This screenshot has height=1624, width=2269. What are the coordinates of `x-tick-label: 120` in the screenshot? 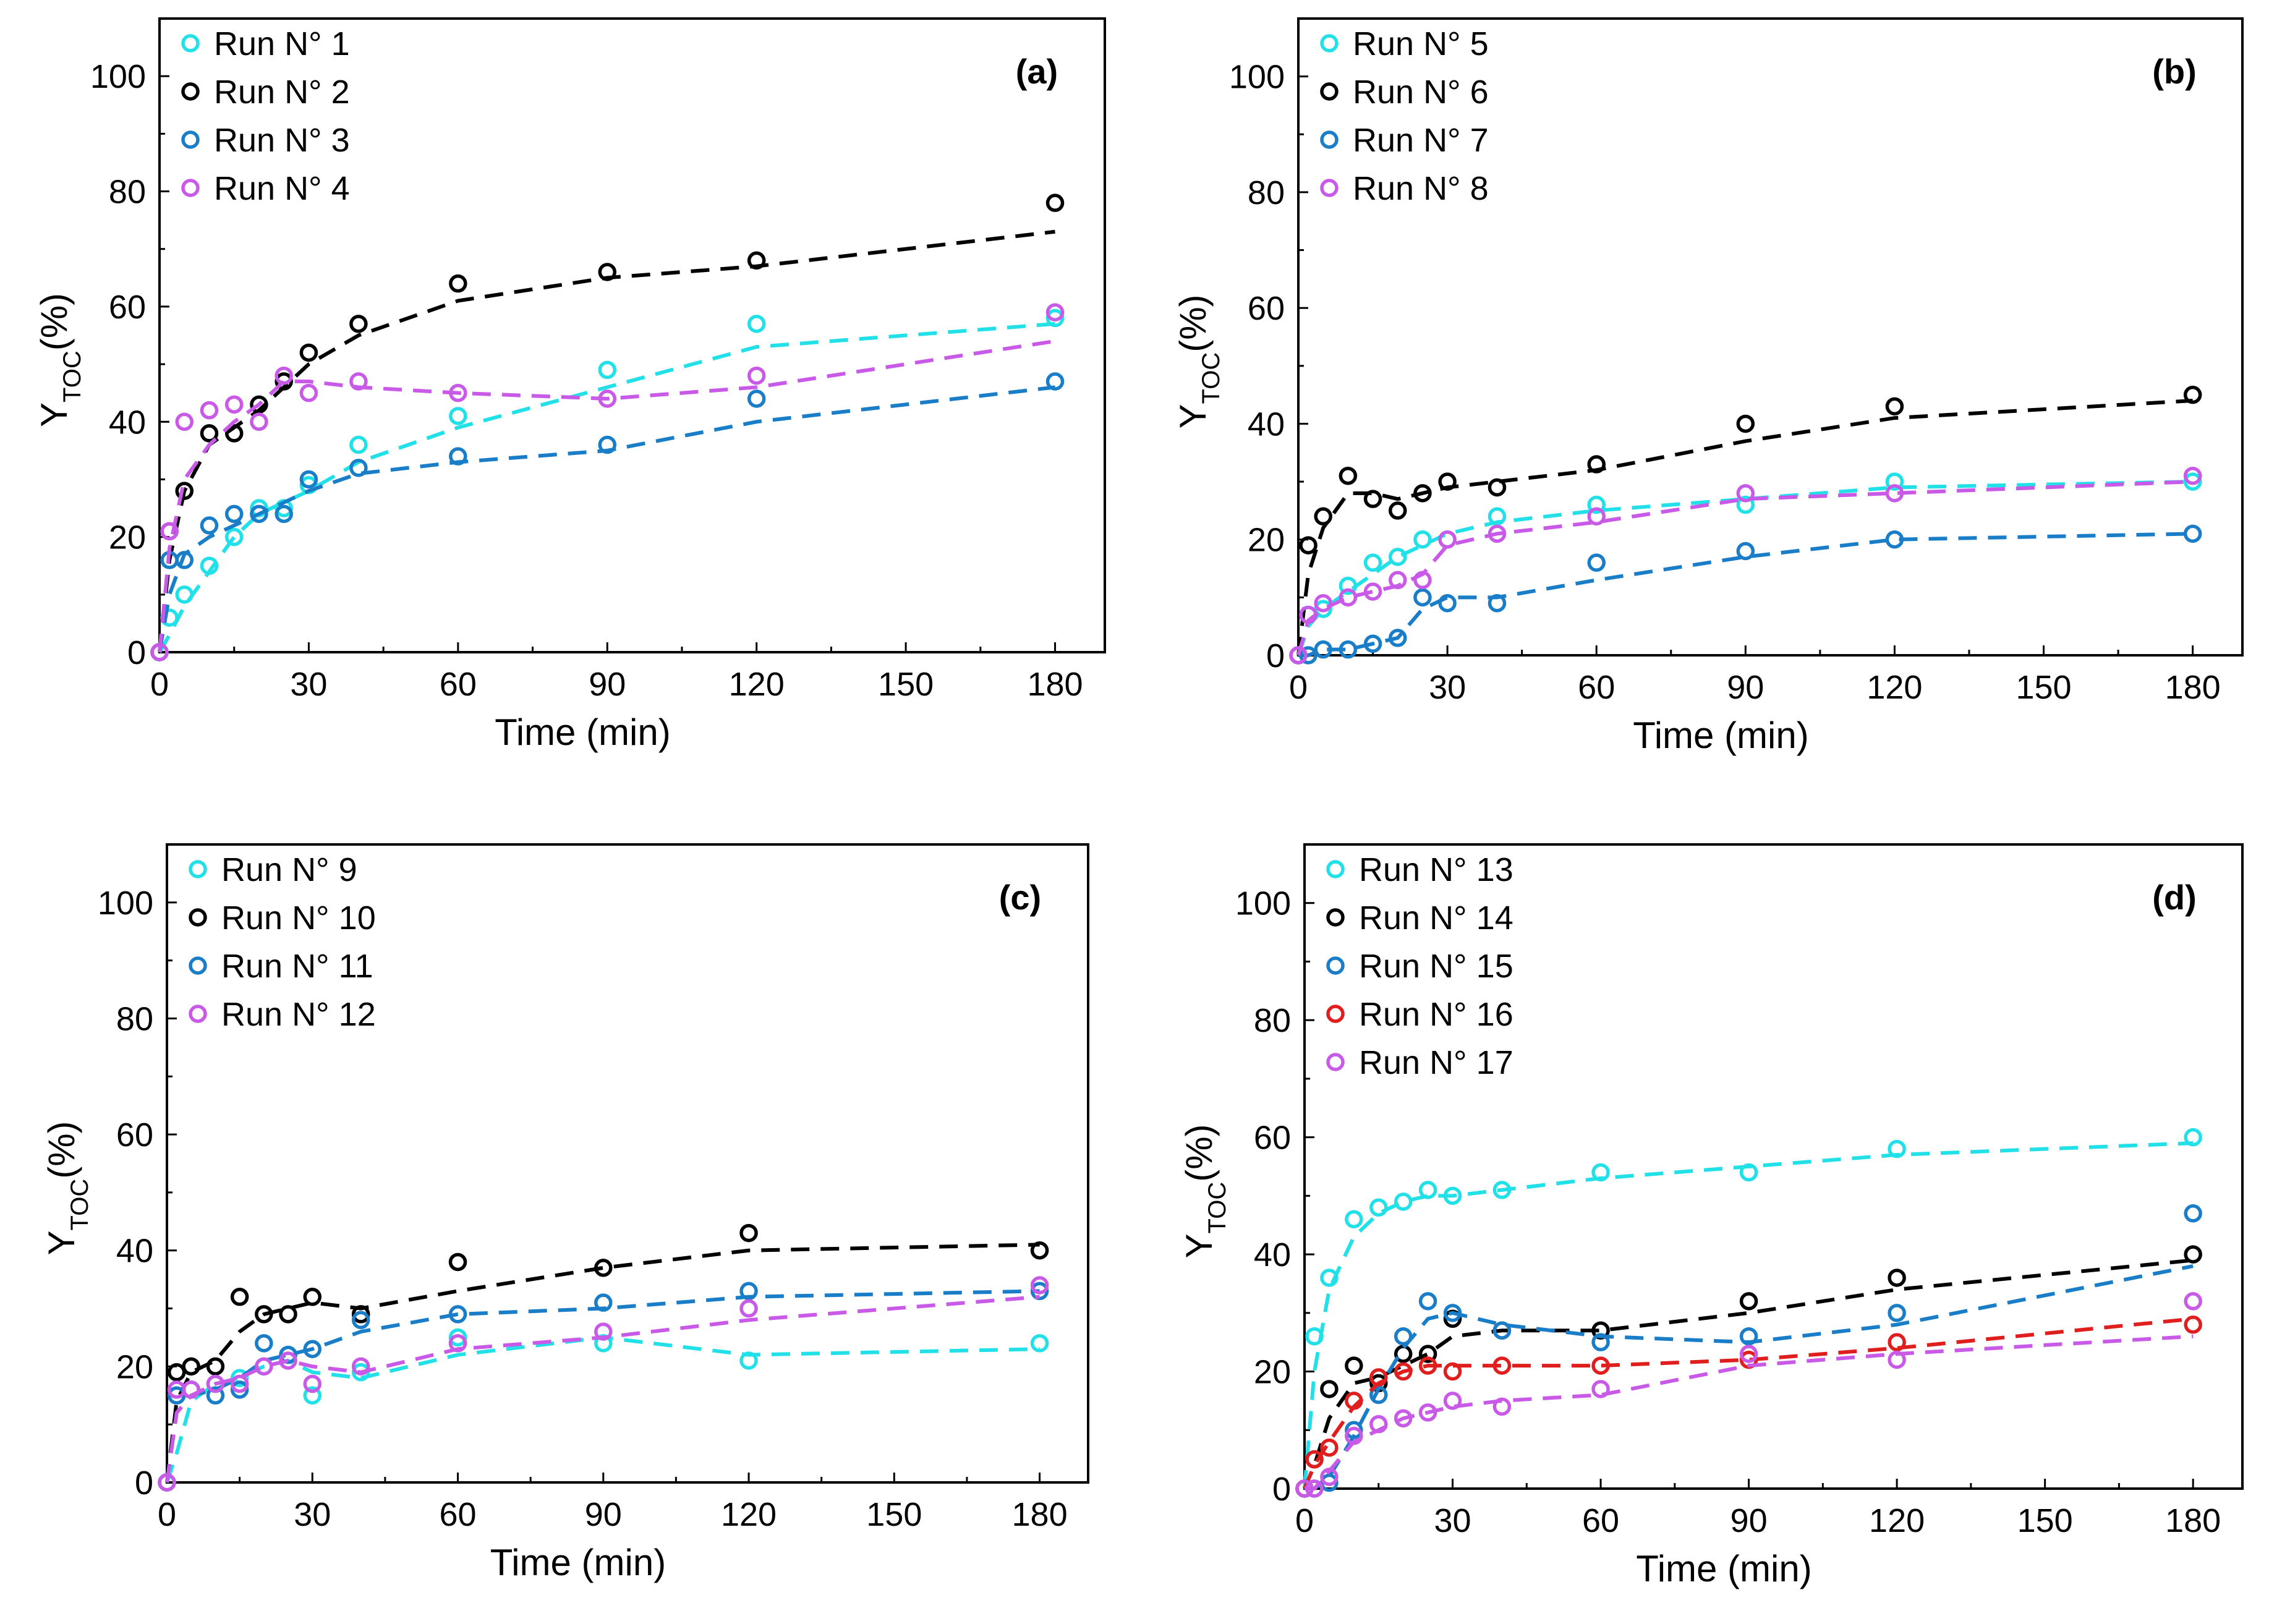 It's located at (1894, 687).